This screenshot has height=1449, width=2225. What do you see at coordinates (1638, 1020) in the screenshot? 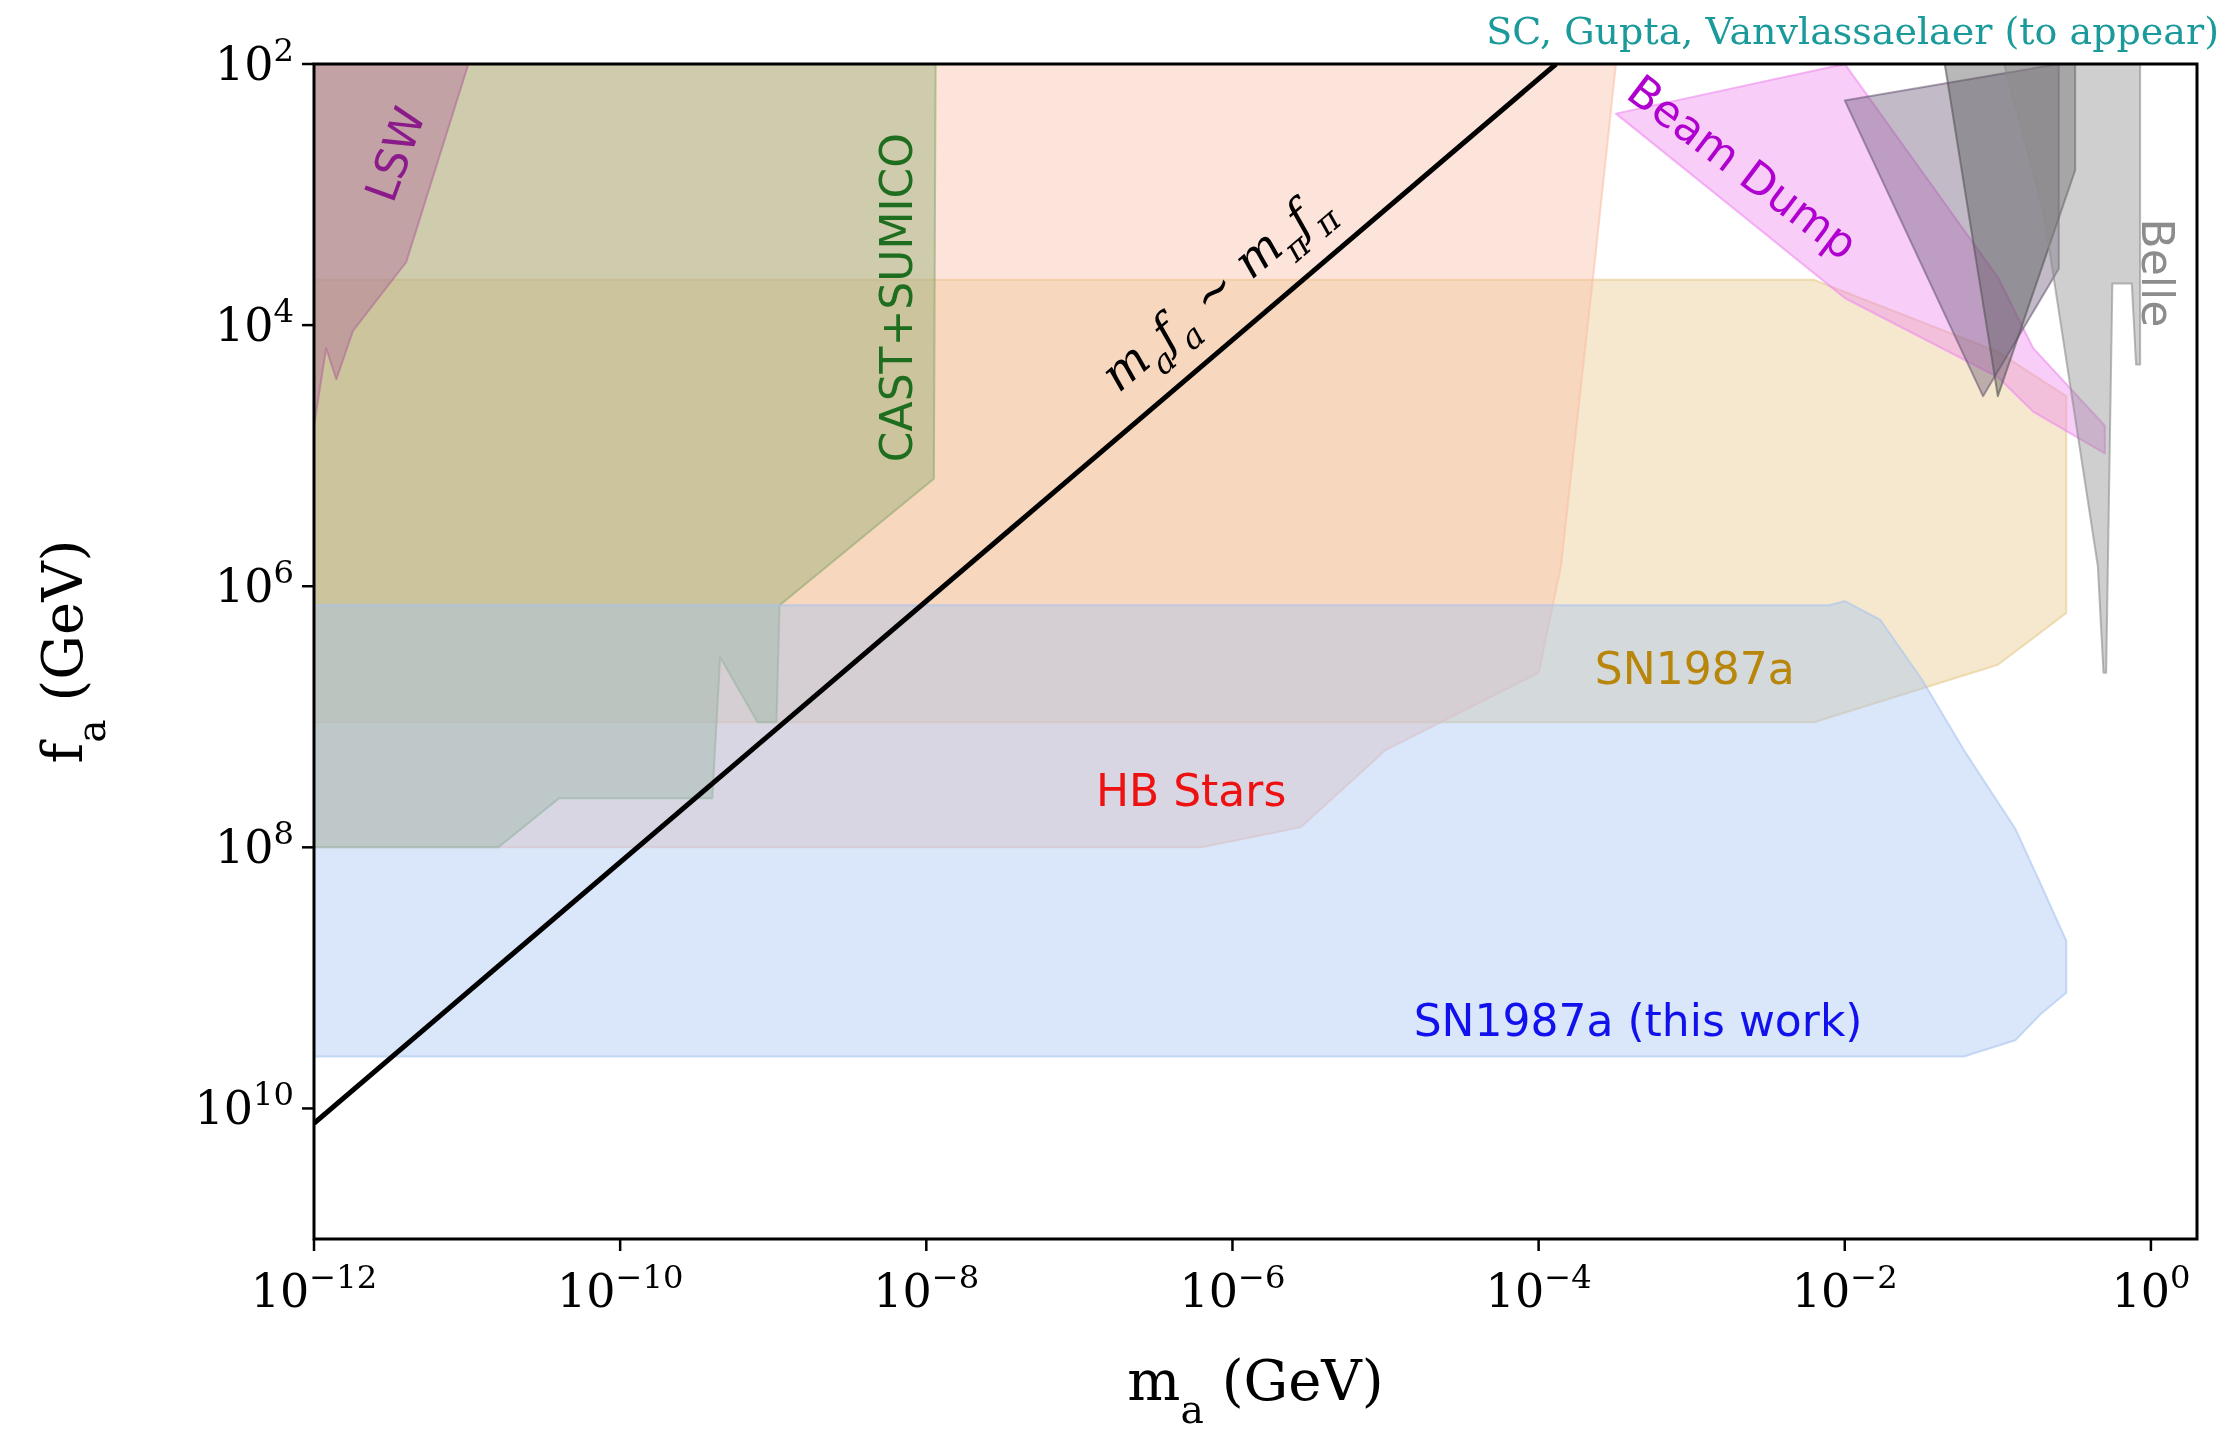
I see `series-label: SN1987a (this work)` at bounding box center [1638, 1020].